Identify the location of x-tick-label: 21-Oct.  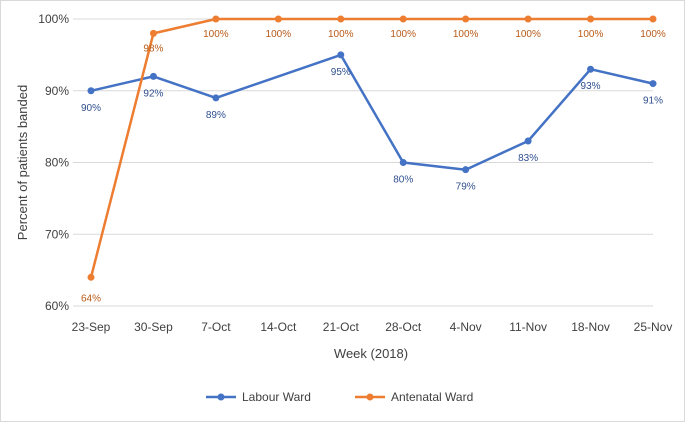
(341, 327).